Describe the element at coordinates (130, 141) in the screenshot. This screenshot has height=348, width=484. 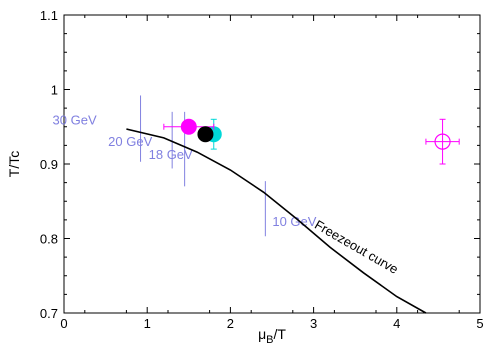
I see `energy-marker-label: 20 GeV` at that location.